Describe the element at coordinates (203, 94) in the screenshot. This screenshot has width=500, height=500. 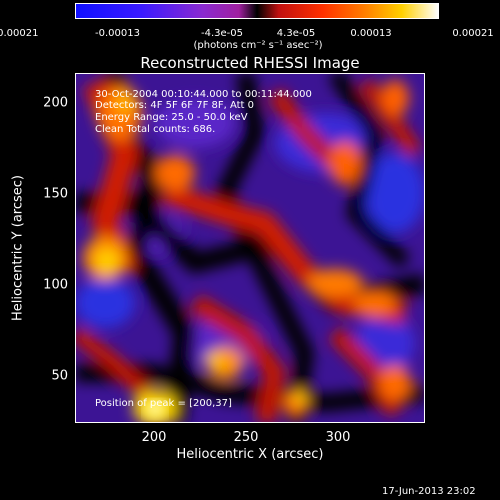
I see `time-range: 30-Oct-2004 00:10:44.000 to 00:11:44.000` at that location.